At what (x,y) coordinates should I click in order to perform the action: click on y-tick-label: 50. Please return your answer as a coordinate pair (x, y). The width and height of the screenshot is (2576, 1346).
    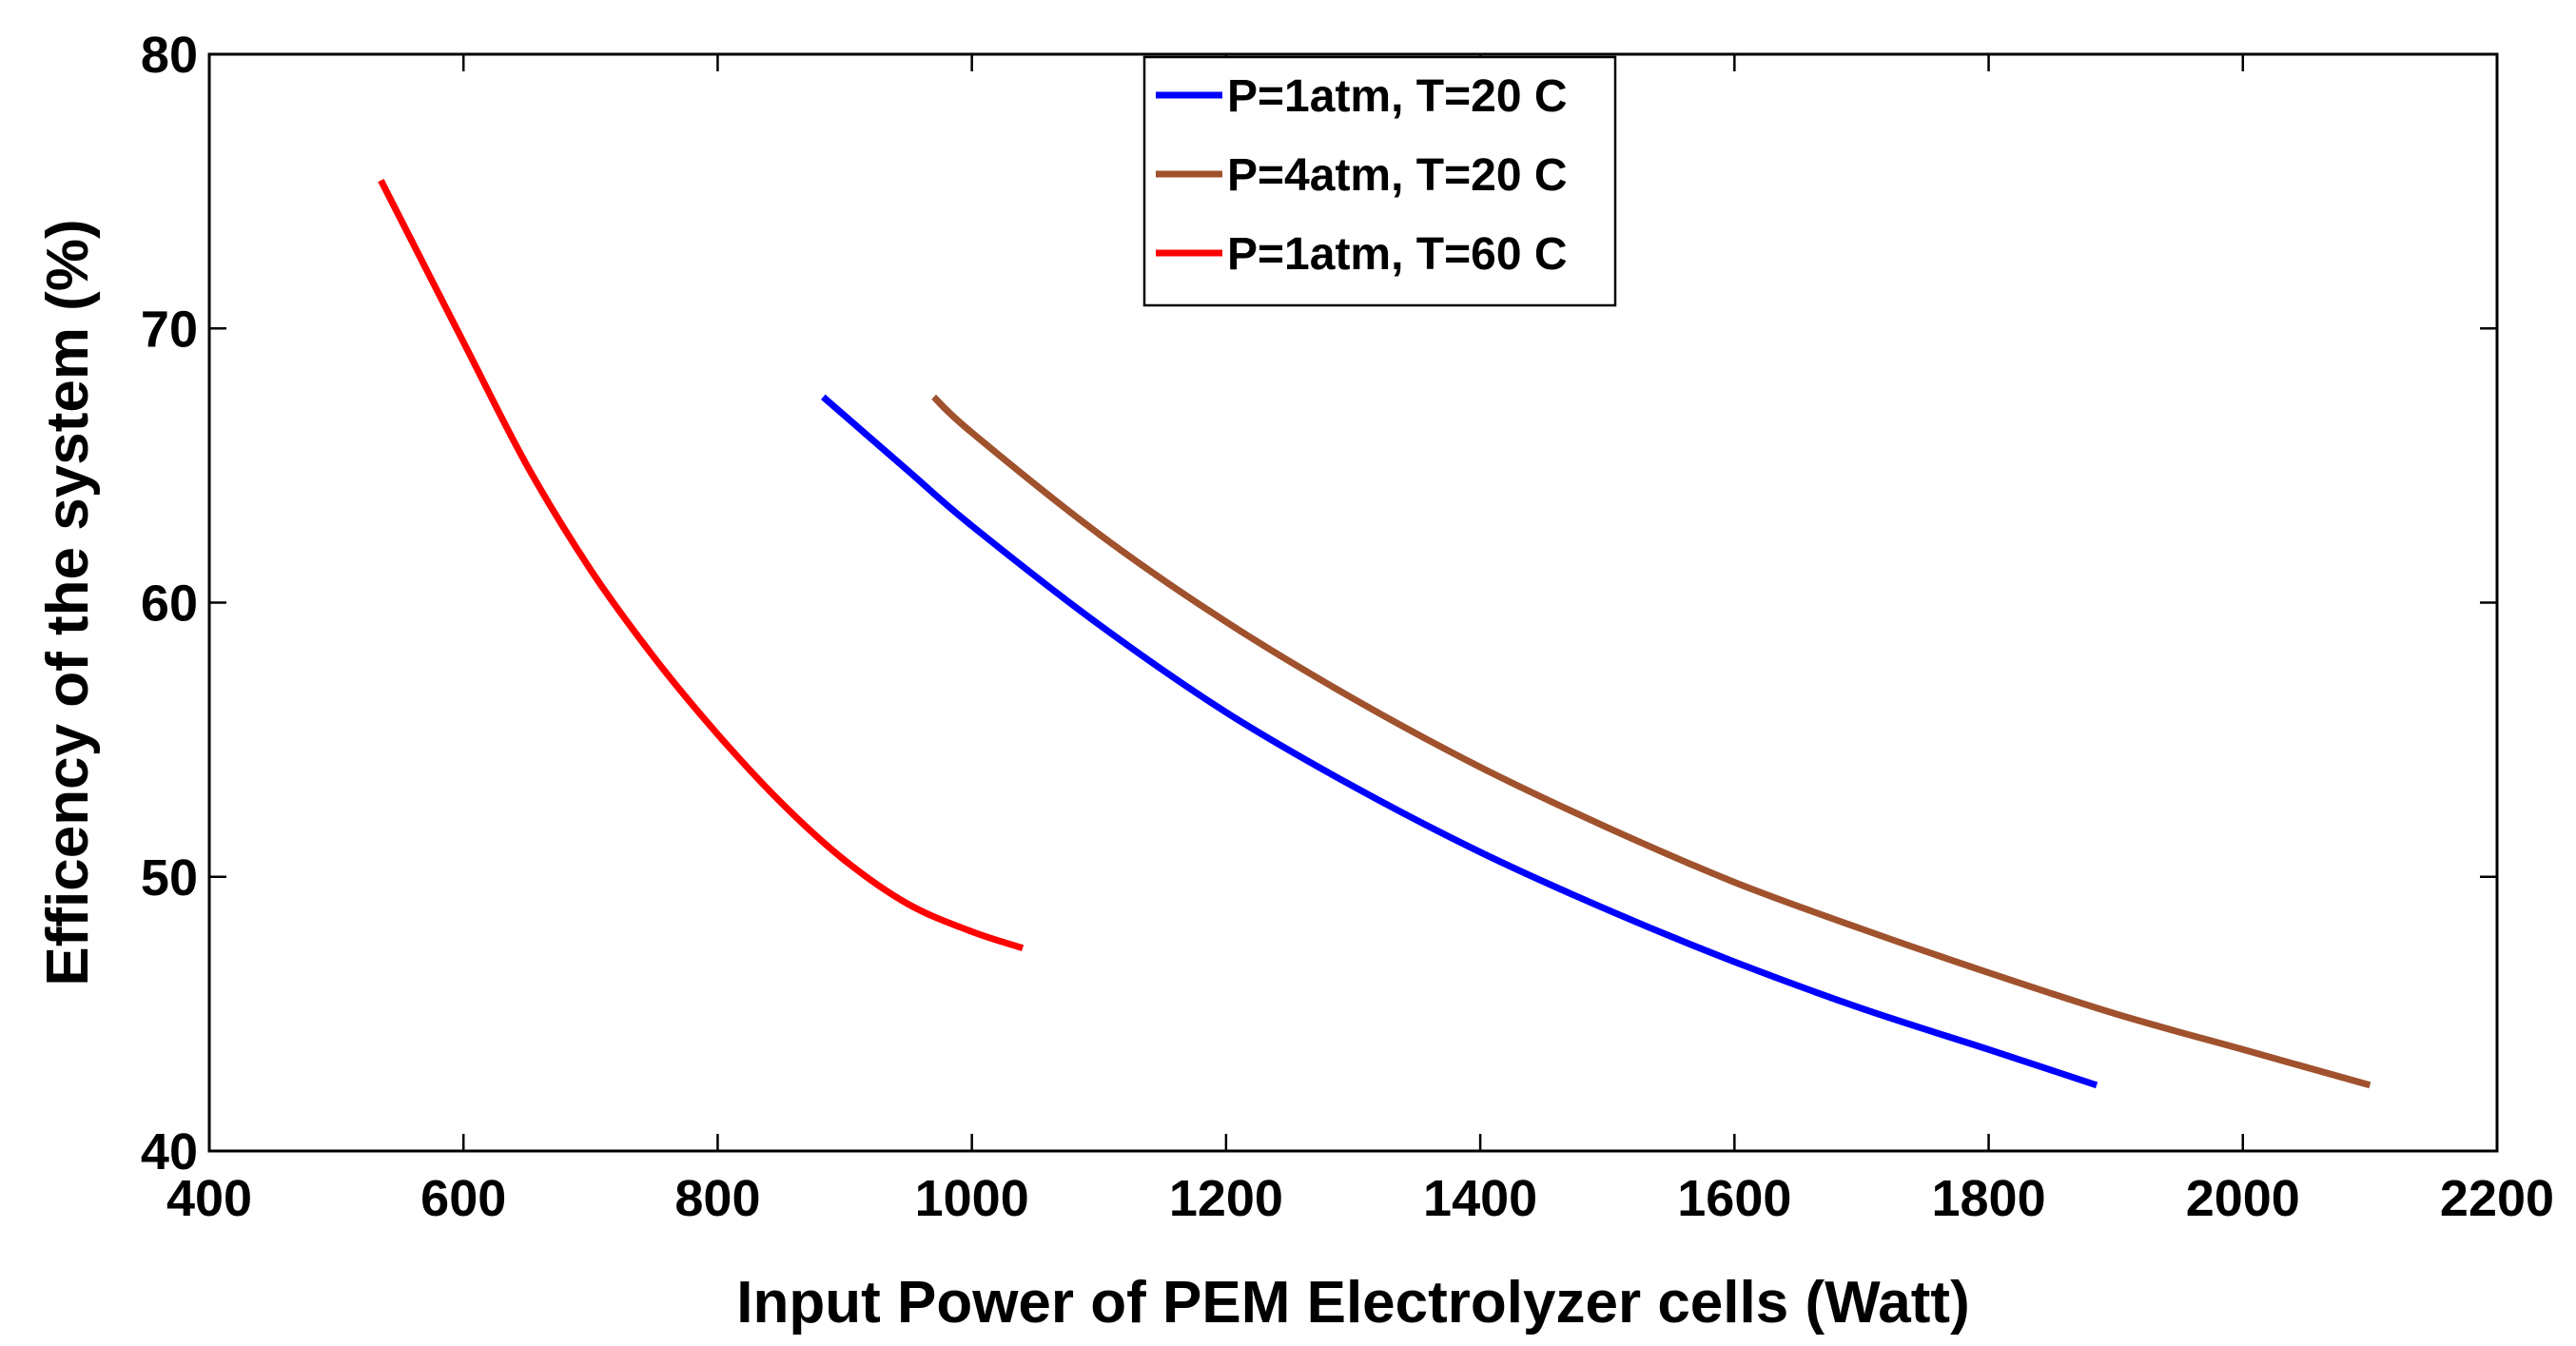
    Looking at the image, I should click on (169, 878).